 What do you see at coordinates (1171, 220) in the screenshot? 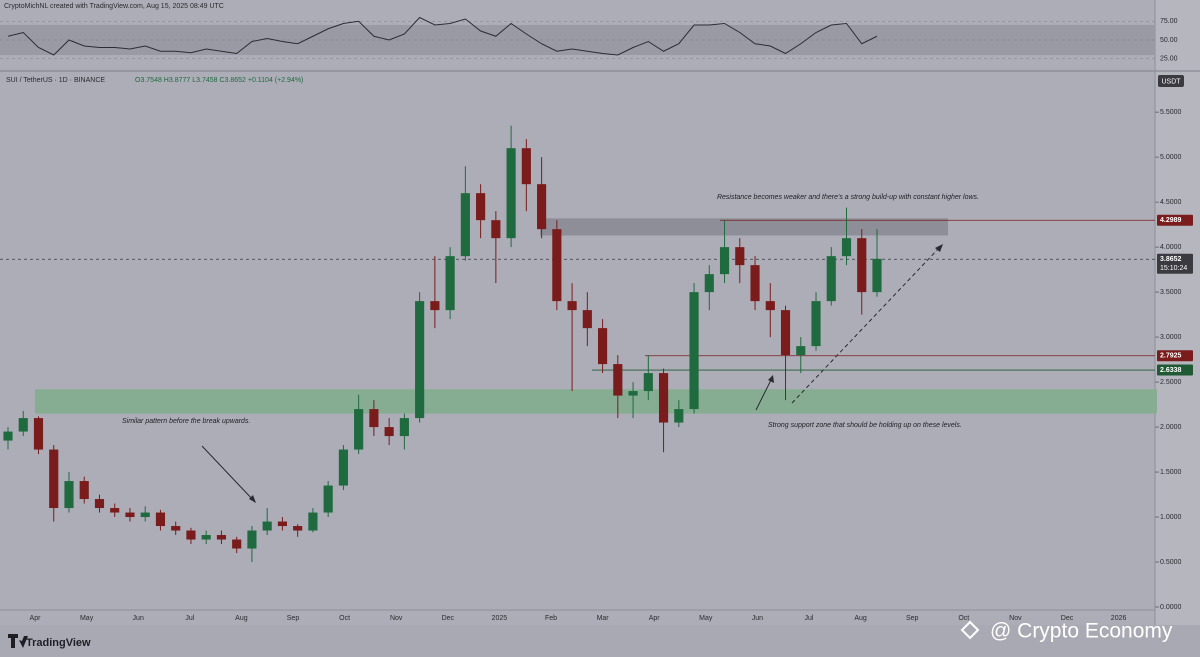
I see `price-label: 4.2989` at bounding box center [1171, 220].